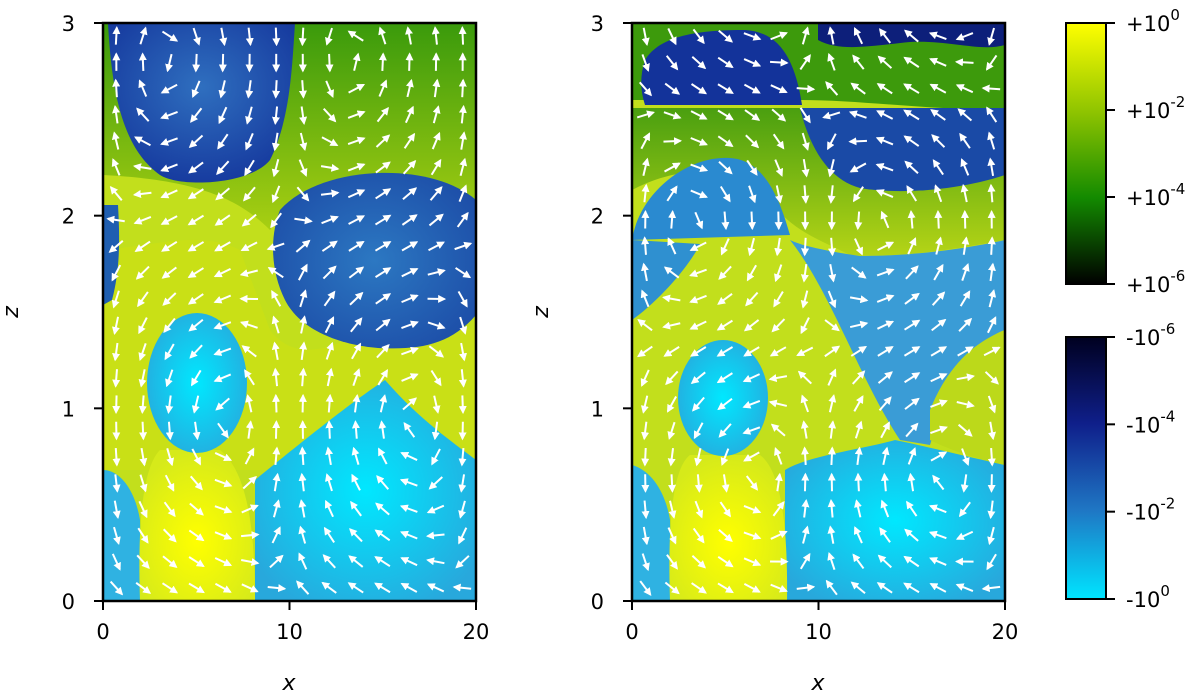 The image size is (1200, 694). What do you see at coordinates (1155, 282) in the screenshot?
I see `colorbar-positive-tick-label: +10-6` at bounding box center [1155, 282].